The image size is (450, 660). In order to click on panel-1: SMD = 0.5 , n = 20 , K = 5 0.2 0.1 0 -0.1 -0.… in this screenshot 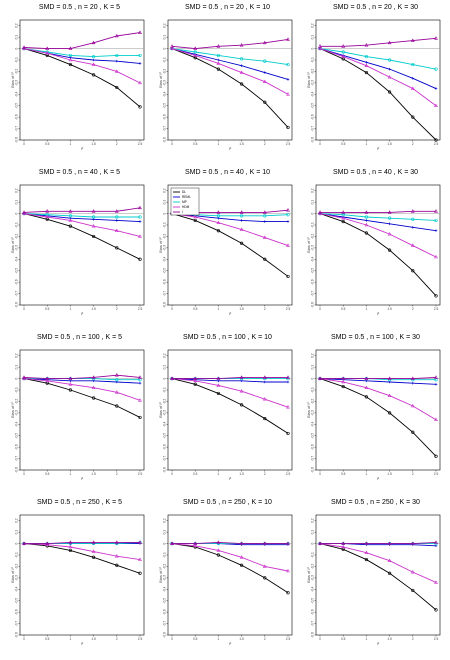, I will do `click(77, 77)`.